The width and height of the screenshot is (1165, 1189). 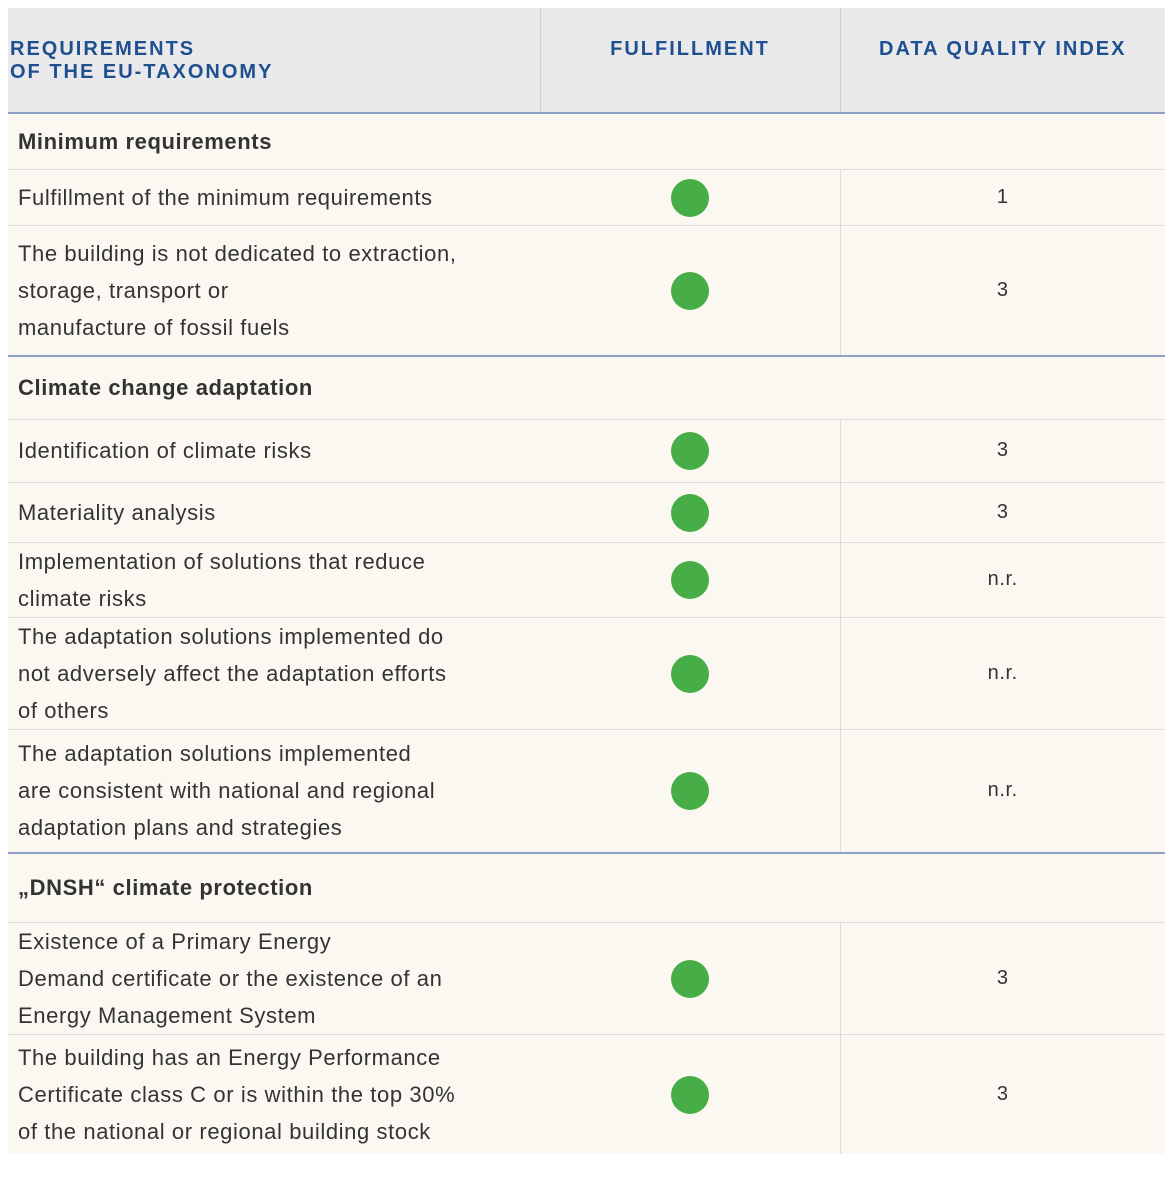 I want to click on column-header: REQUIREMENTS OF THE EU-TAXONOMY, so click(x=274, y=61).